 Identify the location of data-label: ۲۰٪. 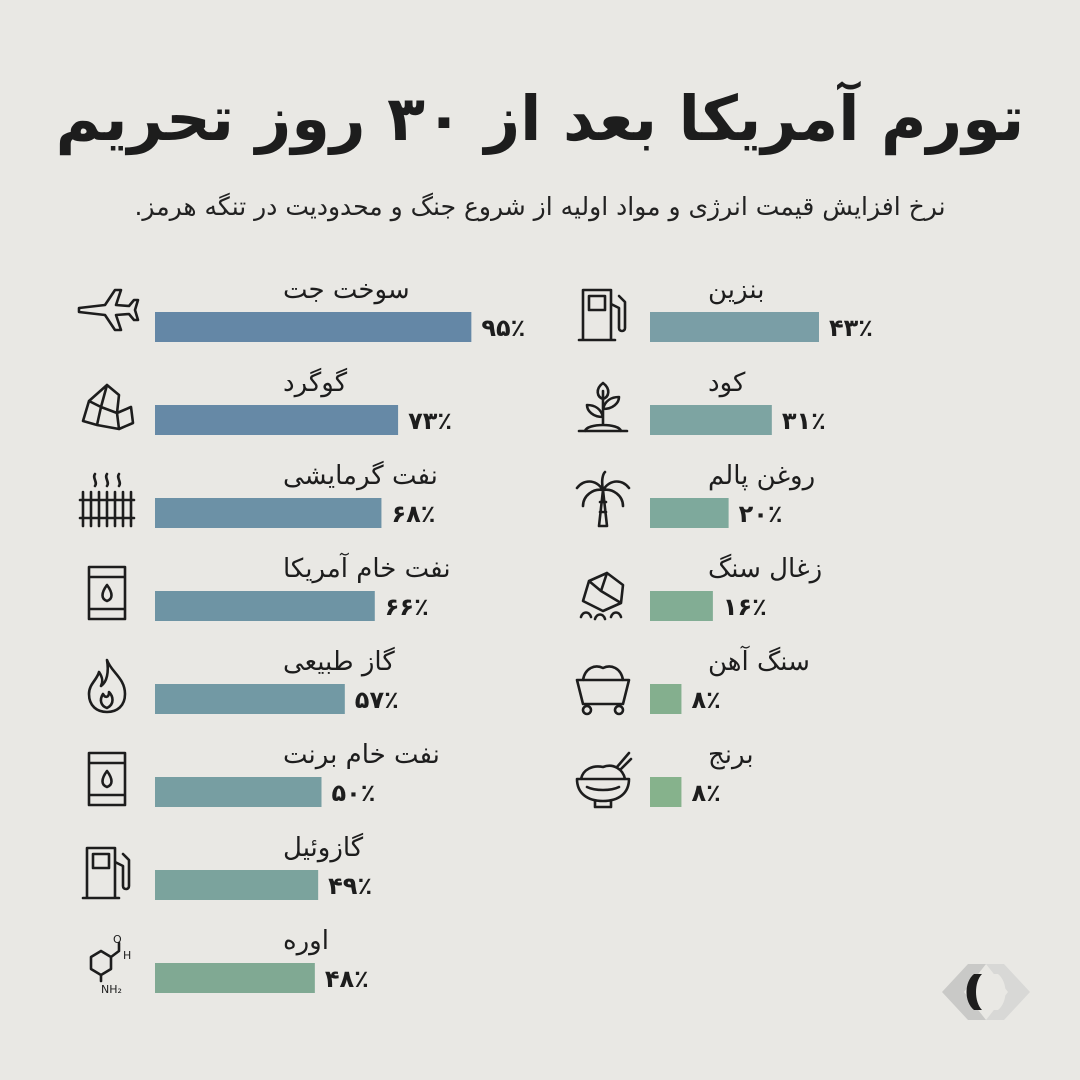
(761, 514).